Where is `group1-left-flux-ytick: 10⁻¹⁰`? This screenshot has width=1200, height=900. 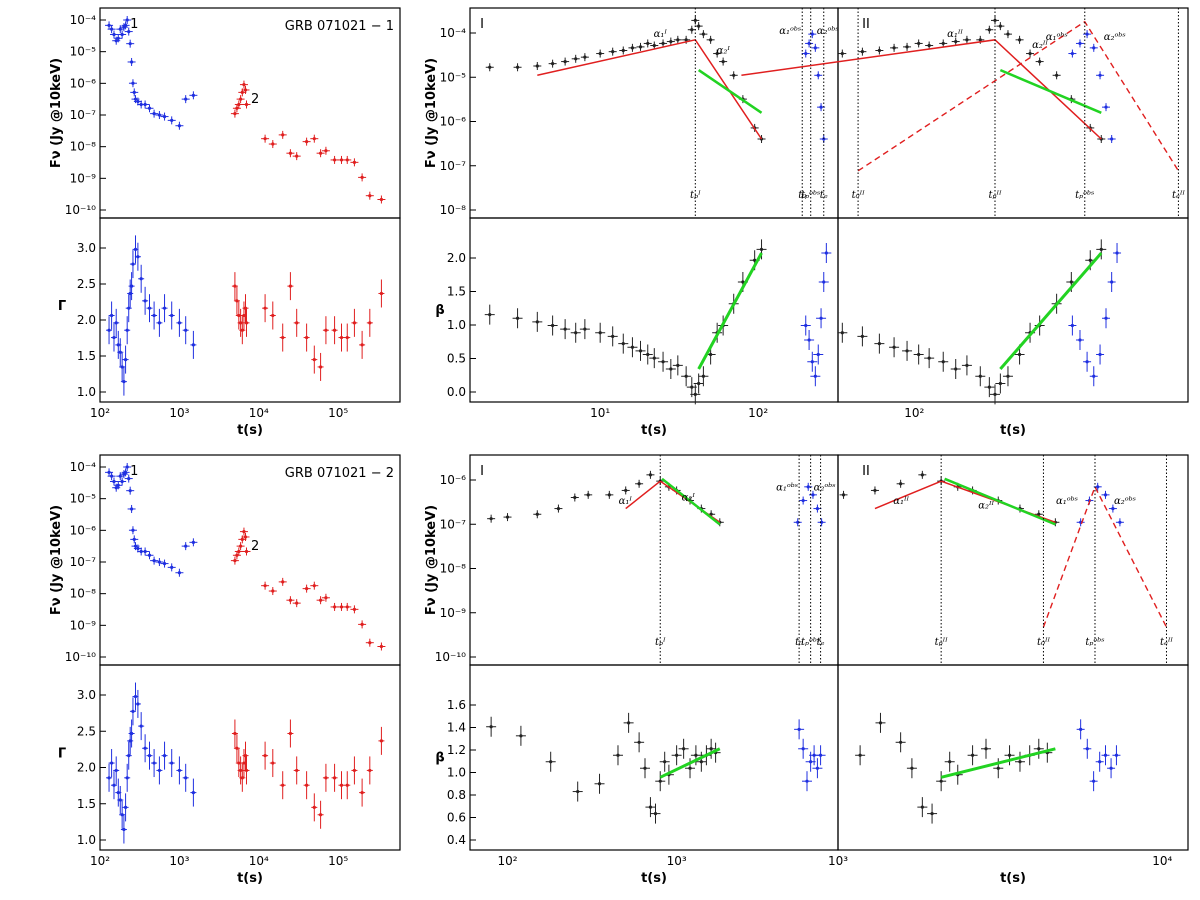
group1-left-flux-ytick: 10⁻¹⁰ is located at coordinates (80, 210).